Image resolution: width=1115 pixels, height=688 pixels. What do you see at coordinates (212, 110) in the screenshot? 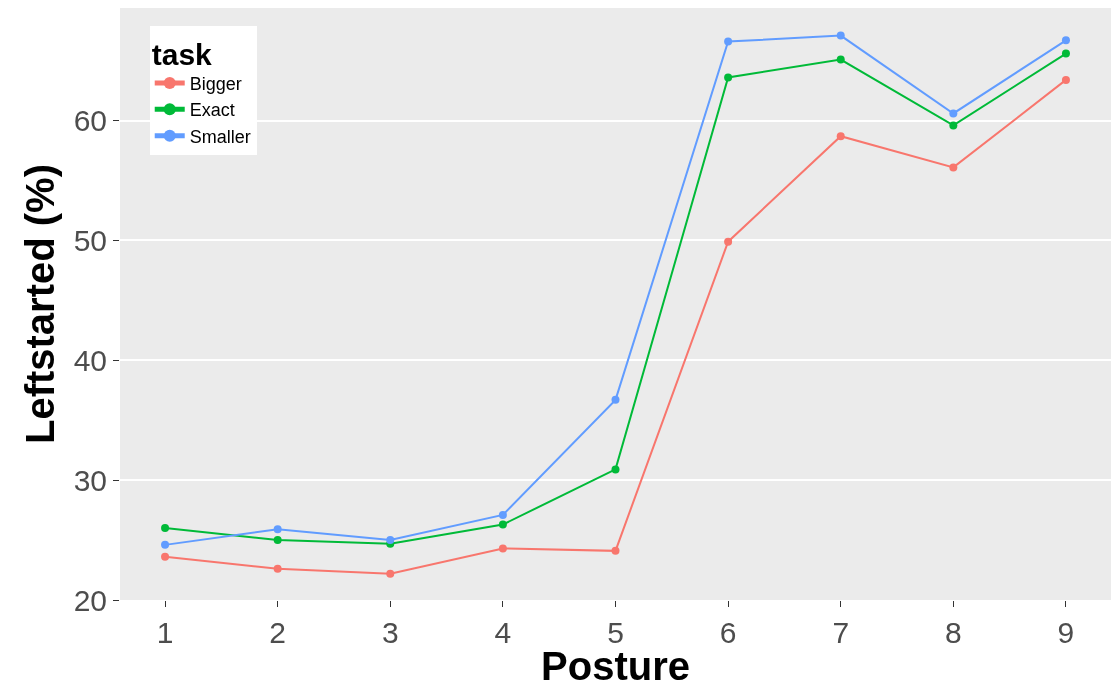
I see `legend-label: Exact` at bounding box center [212, 110].